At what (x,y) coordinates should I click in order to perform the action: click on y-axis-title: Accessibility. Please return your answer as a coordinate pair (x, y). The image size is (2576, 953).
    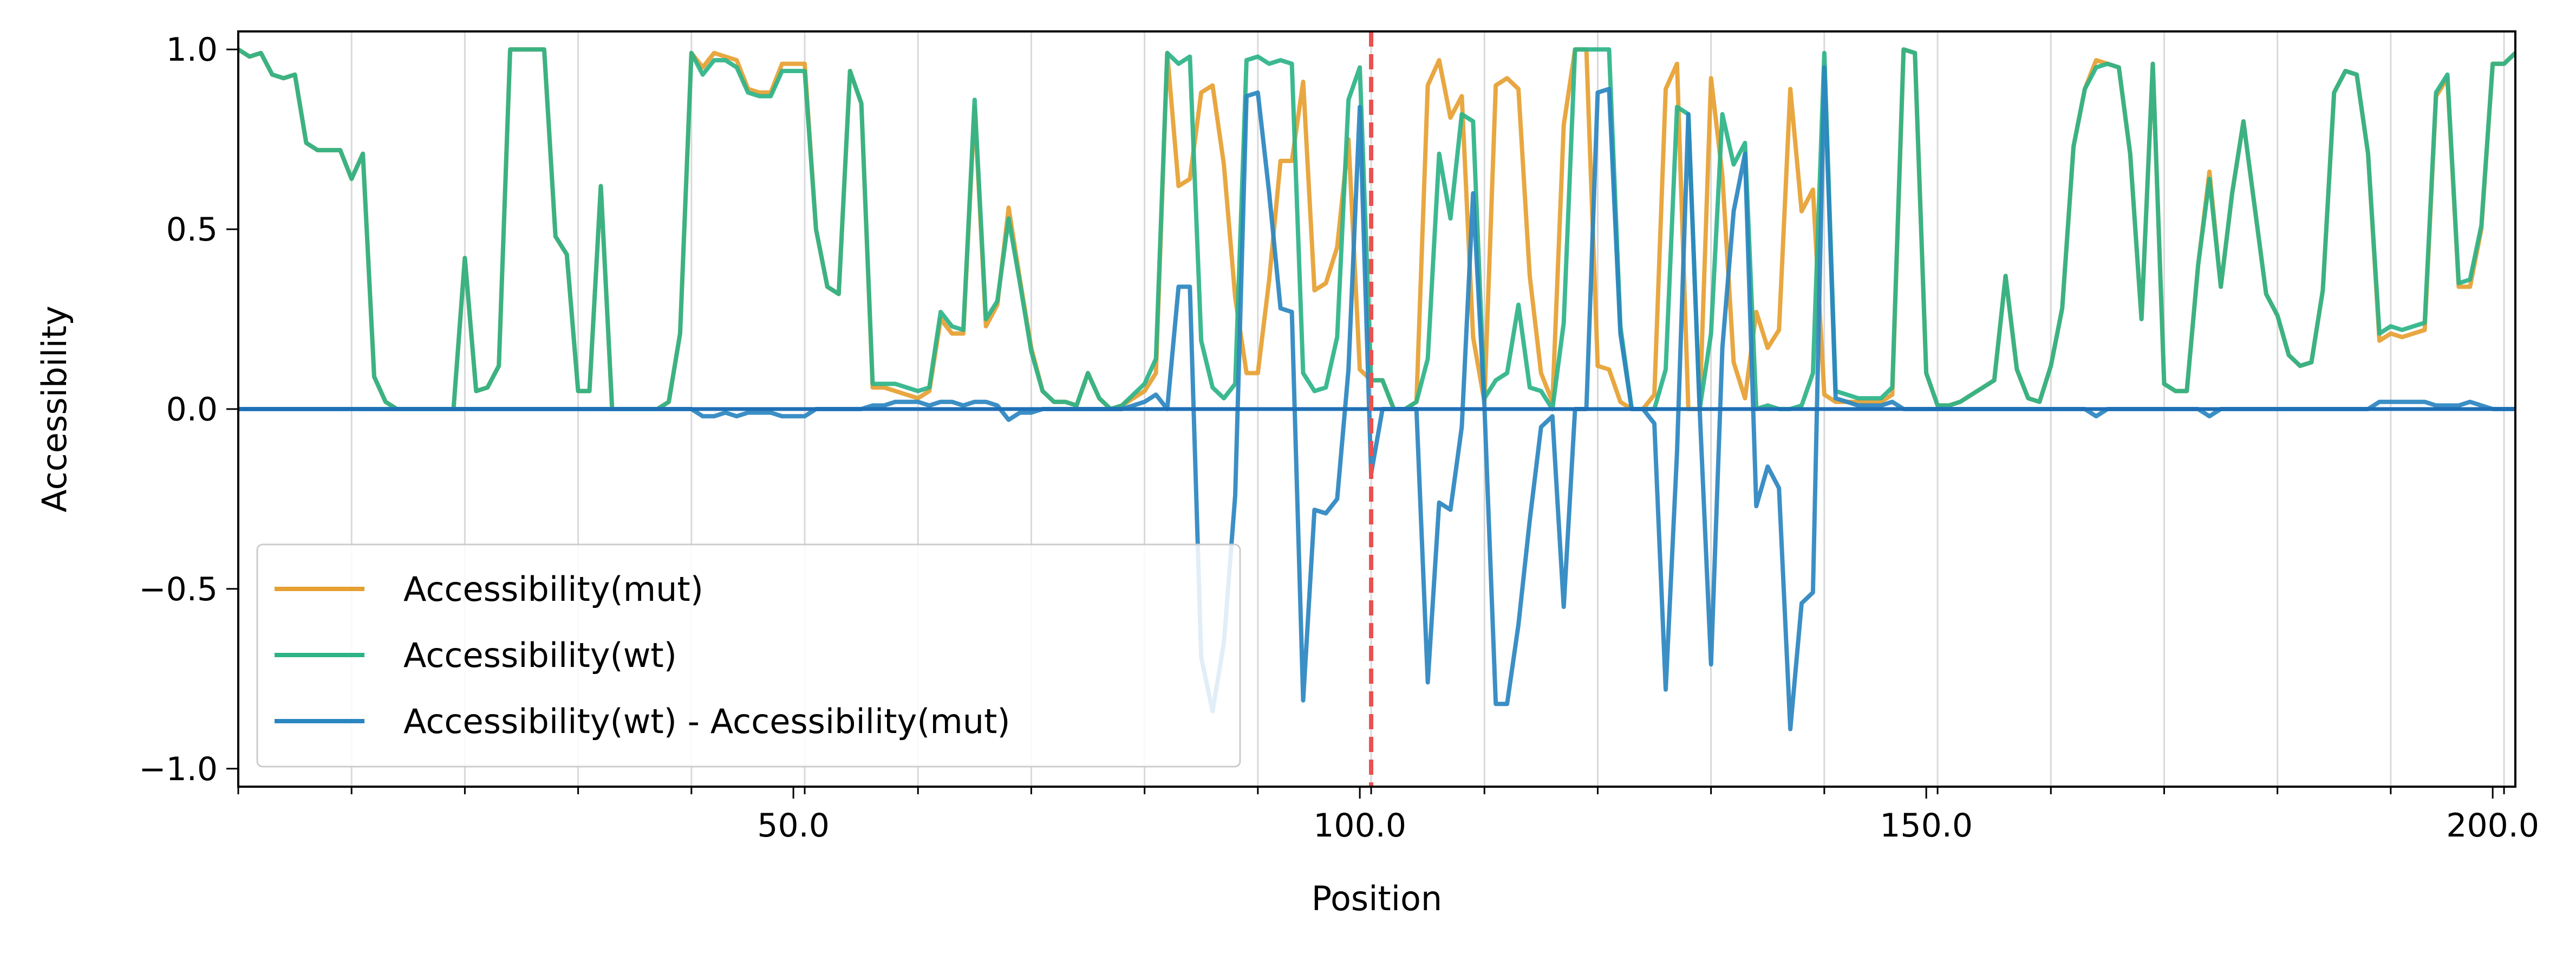
    Looking at the image, I should click on (54, 409).